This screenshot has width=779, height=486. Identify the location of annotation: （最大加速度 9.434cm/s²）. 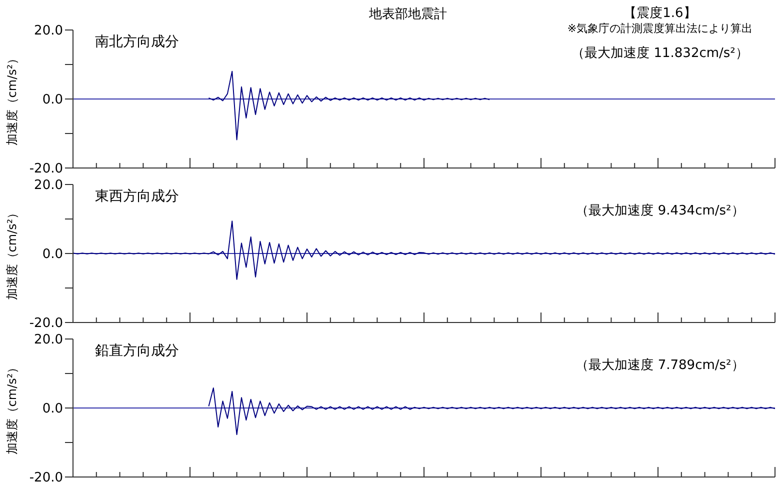
(660, 210).